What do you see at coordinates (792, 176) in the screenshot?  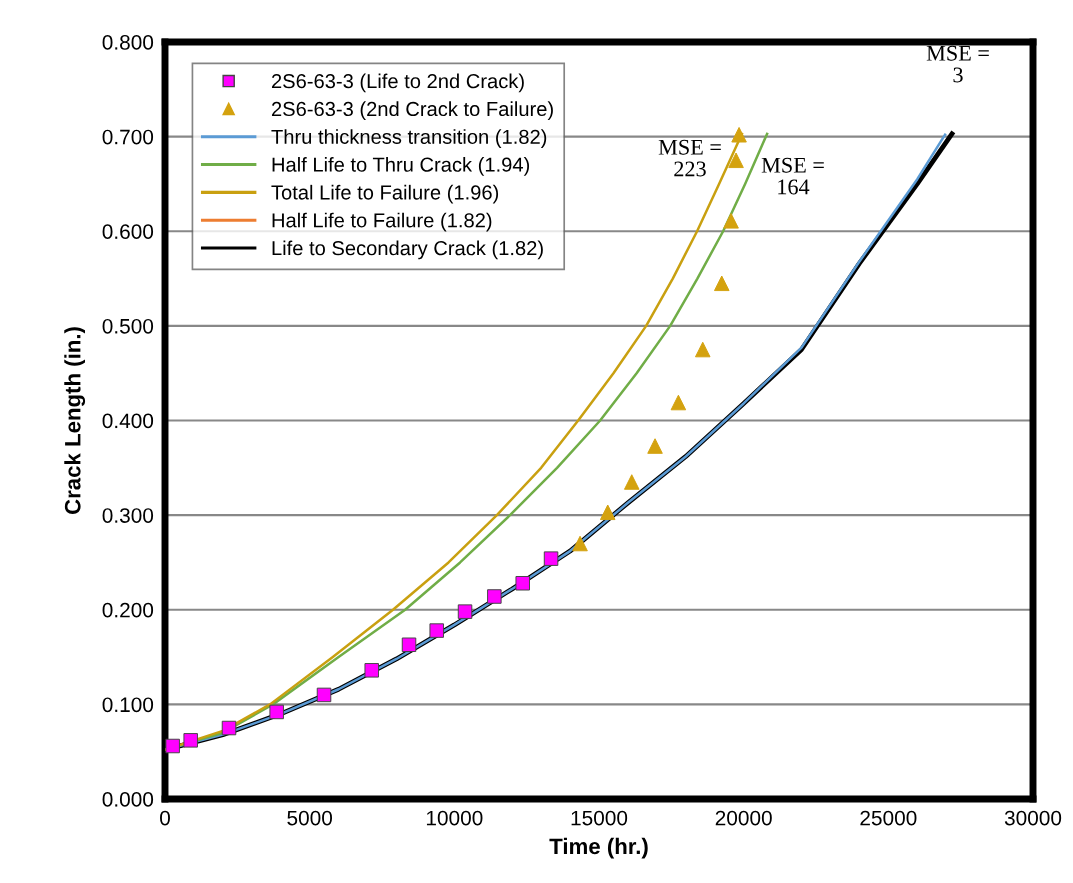 I see `annotation: MSE = 164` at bounding box center [792, 176].